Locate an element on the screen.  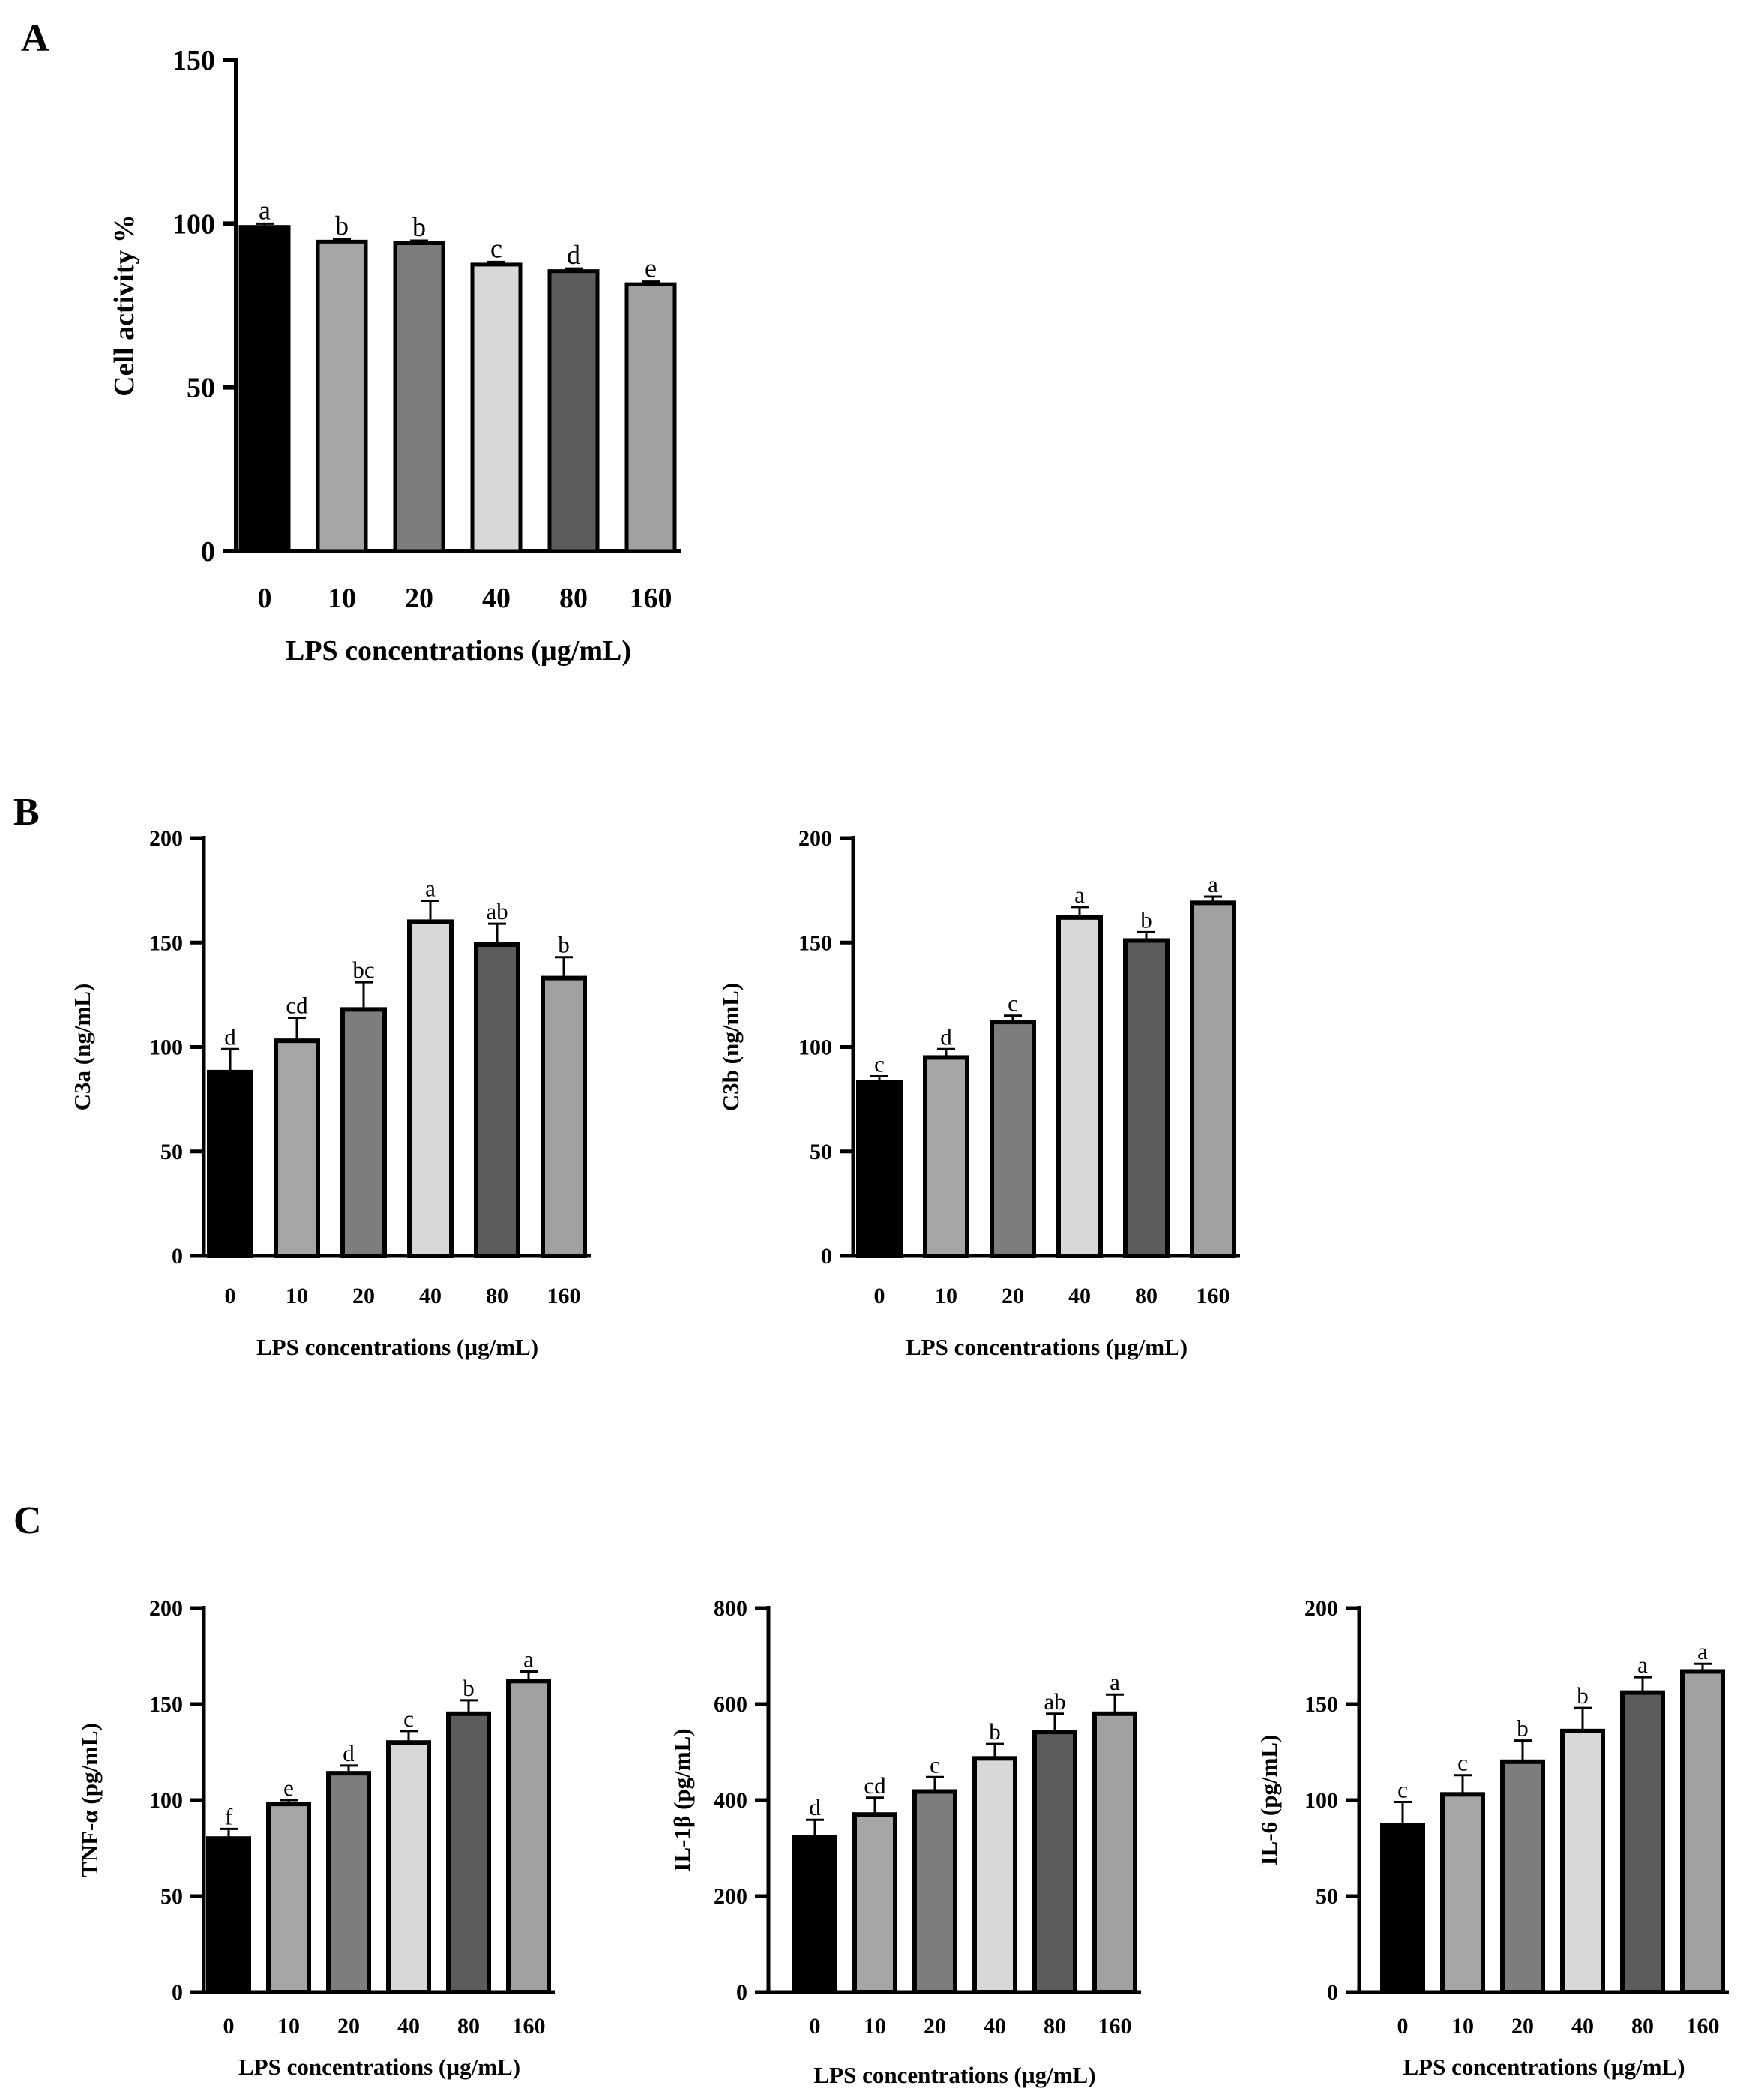
y-axis-title: C3b (ng/mL) is located at coordinates (730, 1047).